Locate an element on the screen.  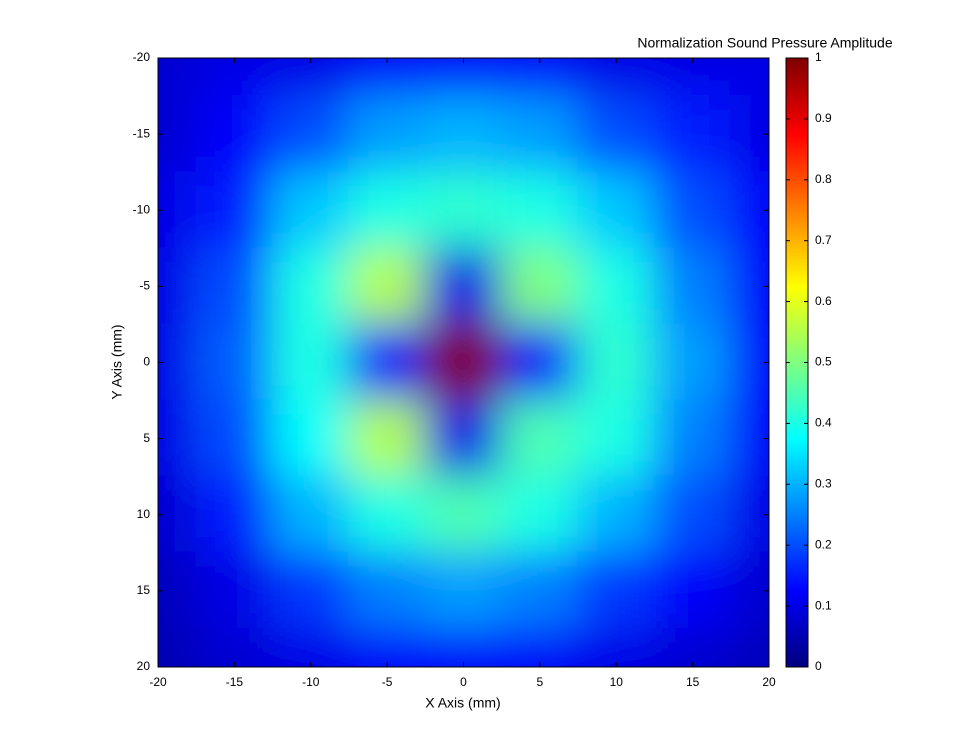
x-tick-label: 0 is located at coordinates (463, 682).